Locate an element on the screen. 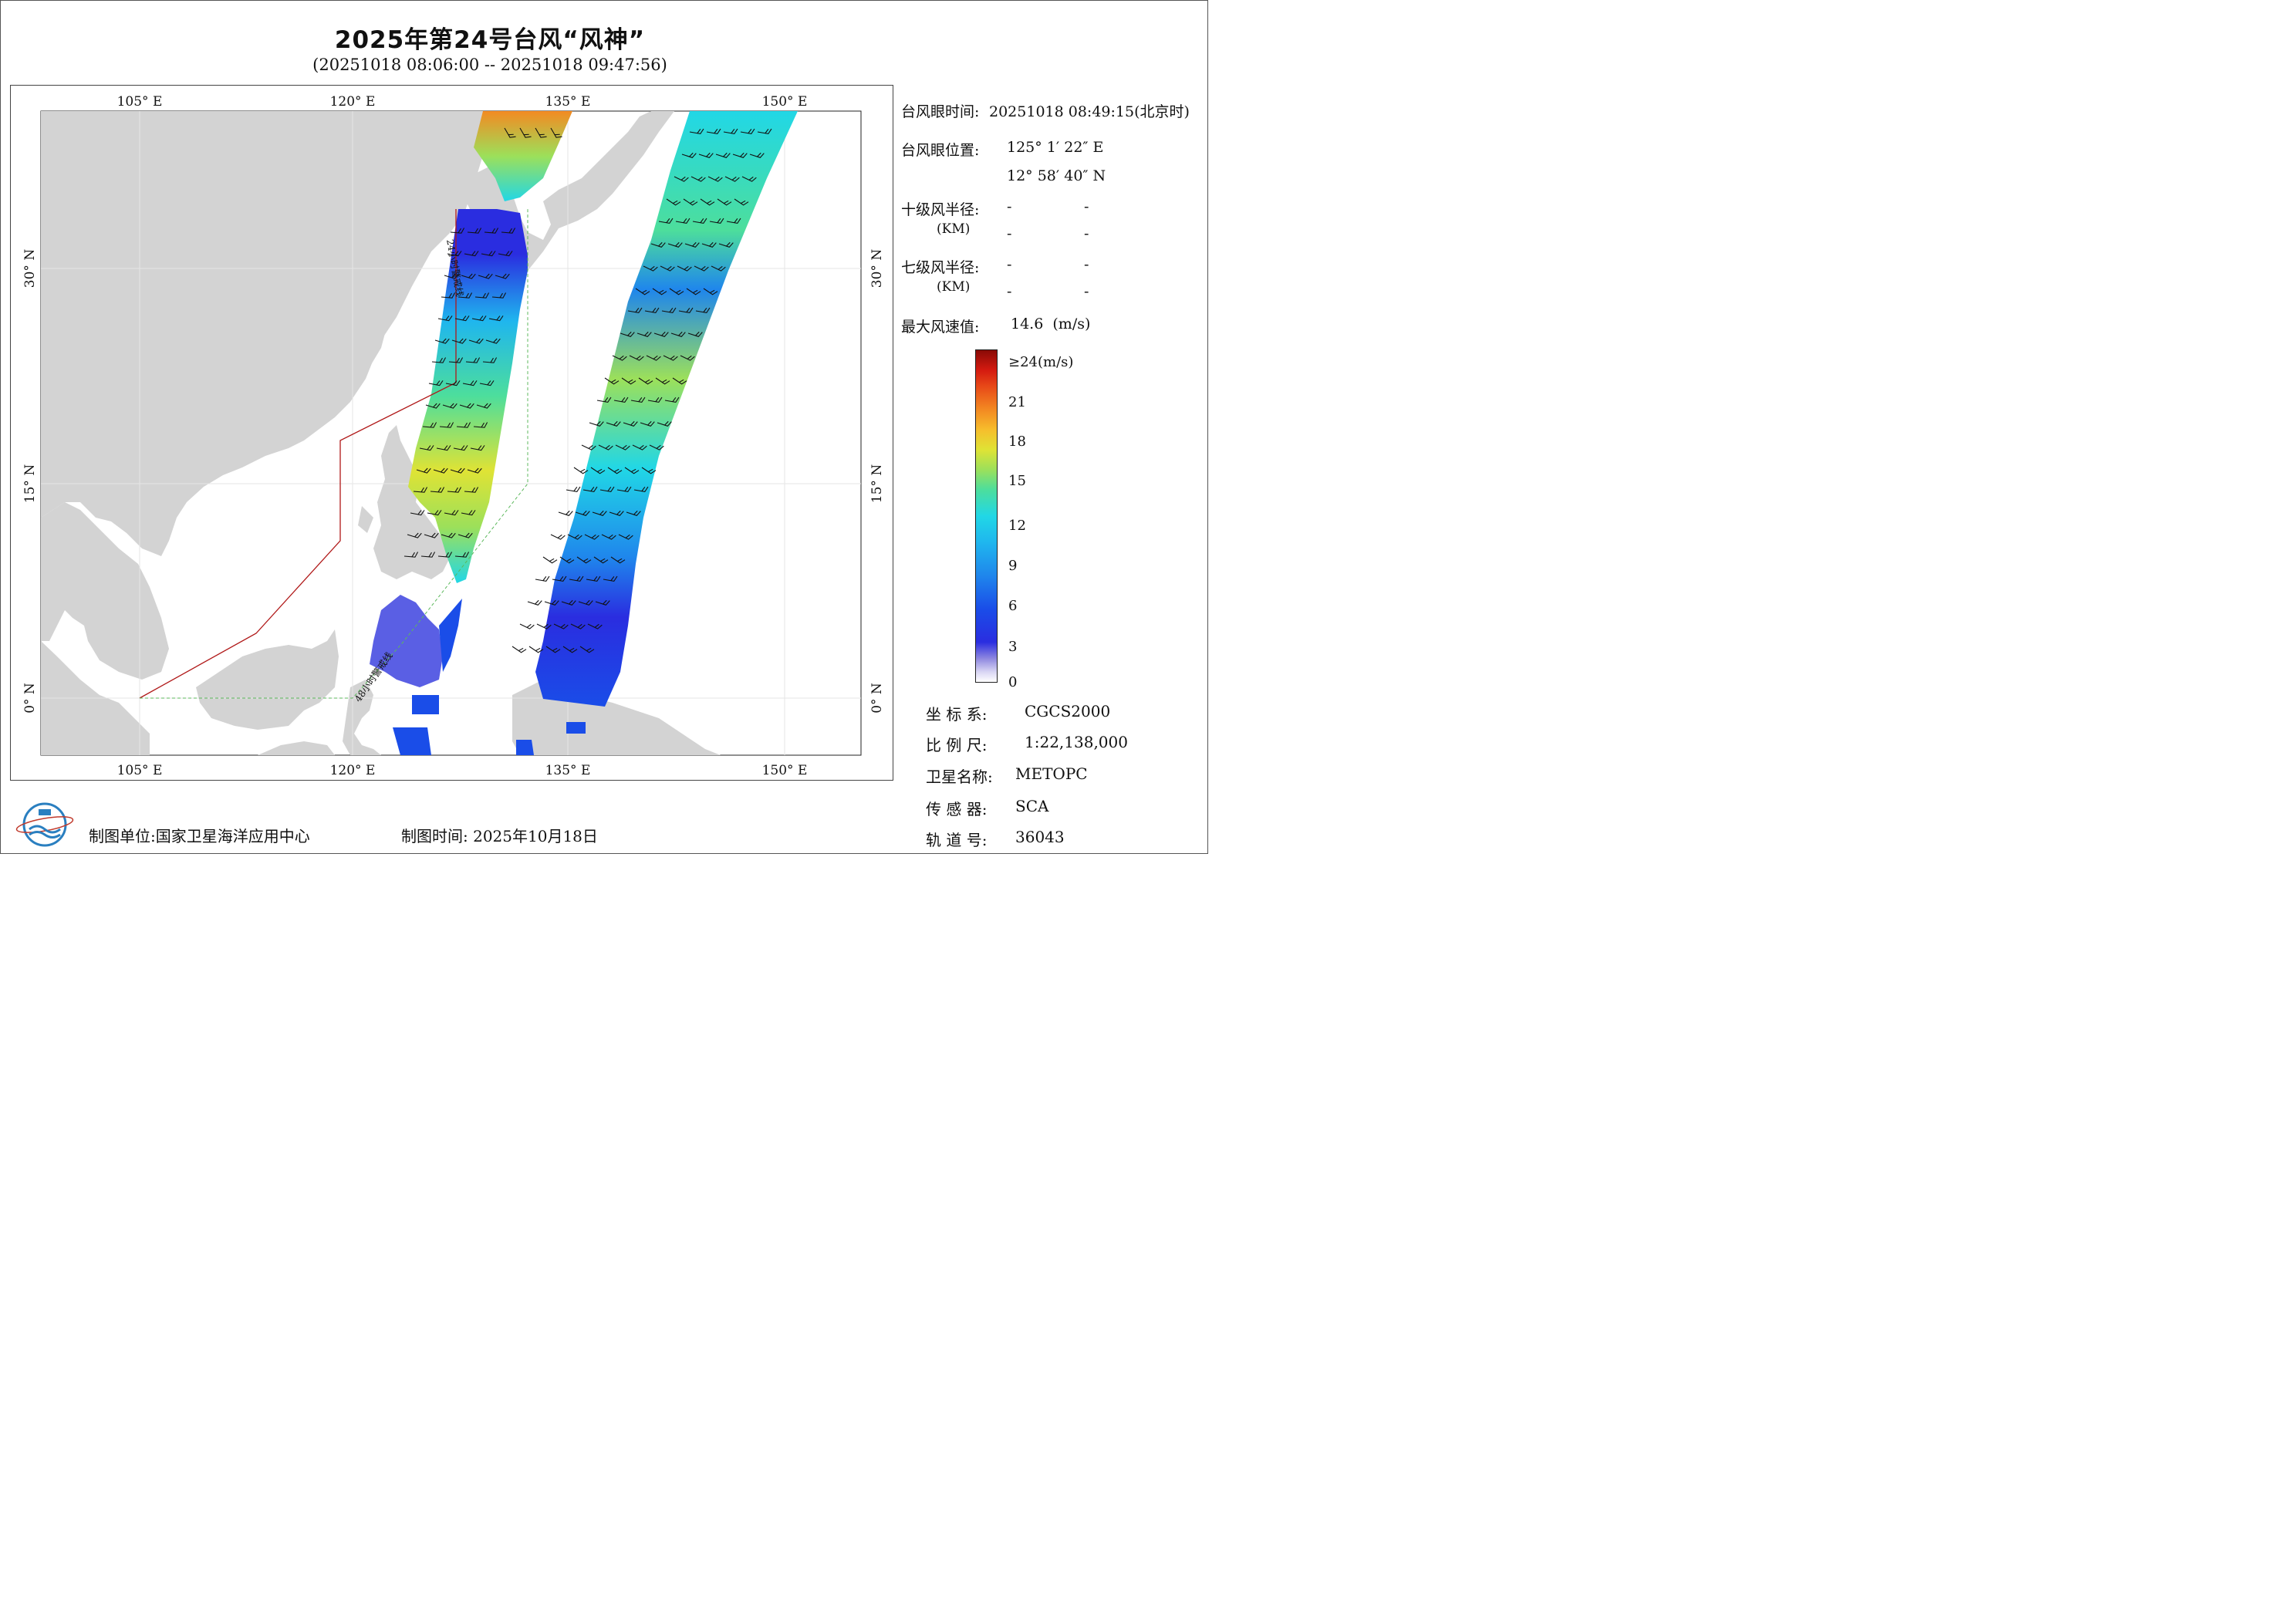  lon-tick-bottom: 150° E is located at coordinates (785, 770).